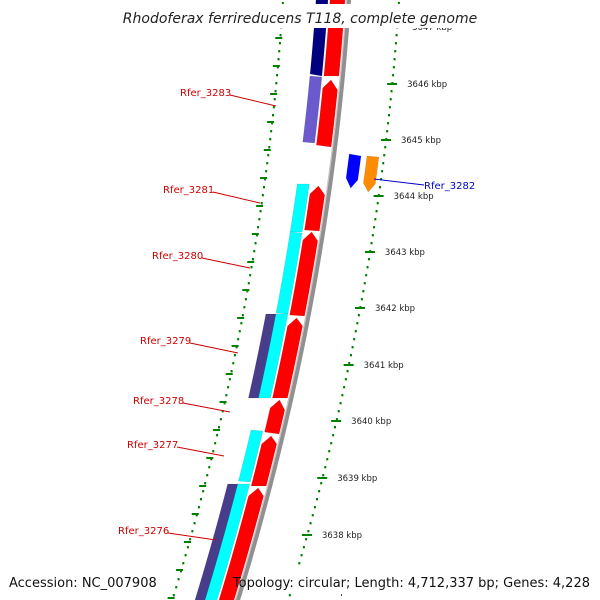 Image resolution: width=600 pixels, height=600 pixels. Describe the element at coordinates (165, 341) in the screenshot. I see `gene-label-rfer_3279: Rfer_3279` at that location.